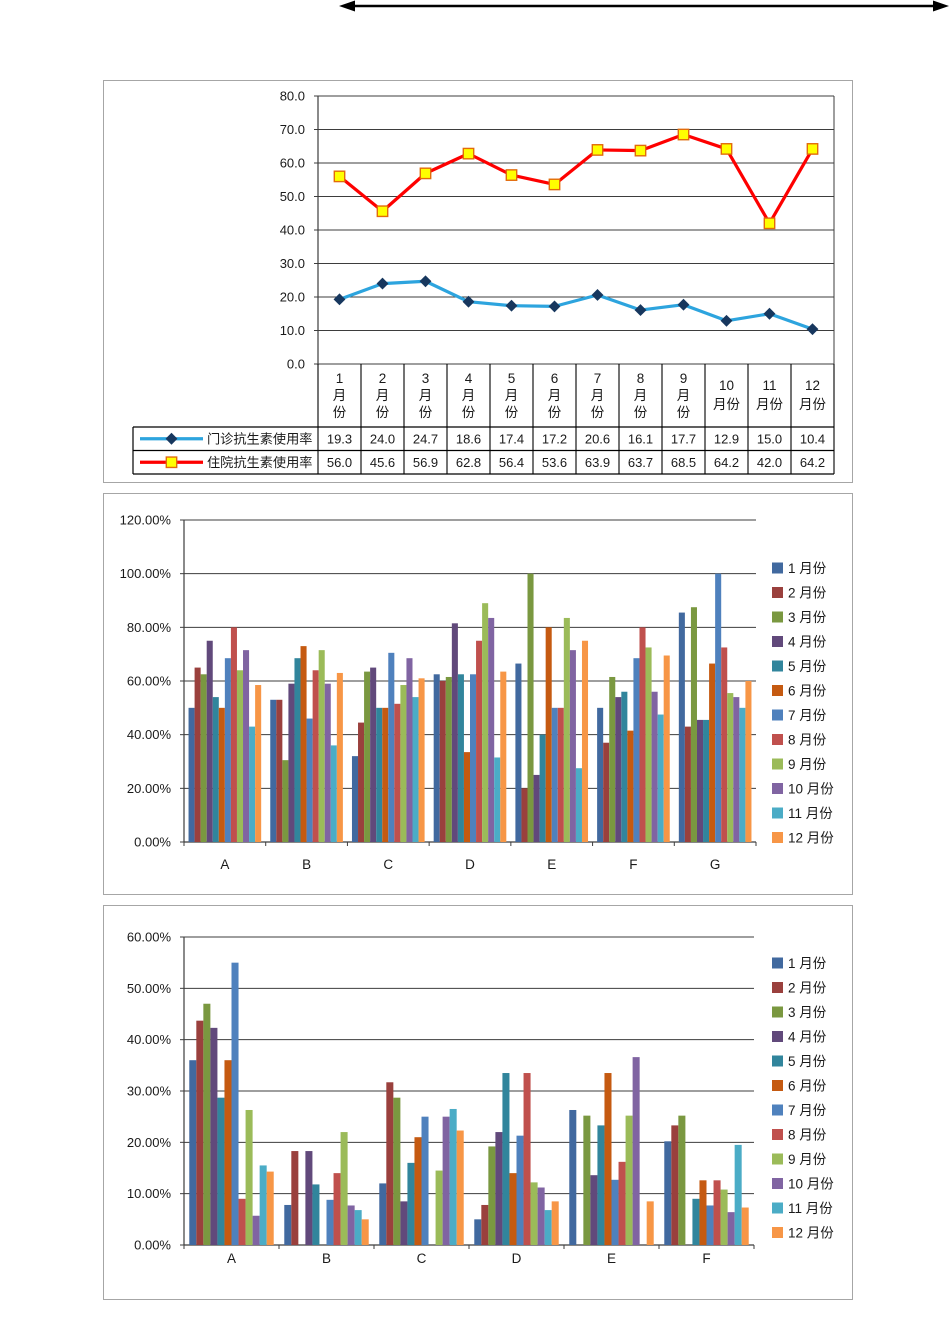 The width and height of the screenshot is (950, 1344). Describe the element at coordinates (517, 1258) in the screenshot. I see `category-label: D` at that location.